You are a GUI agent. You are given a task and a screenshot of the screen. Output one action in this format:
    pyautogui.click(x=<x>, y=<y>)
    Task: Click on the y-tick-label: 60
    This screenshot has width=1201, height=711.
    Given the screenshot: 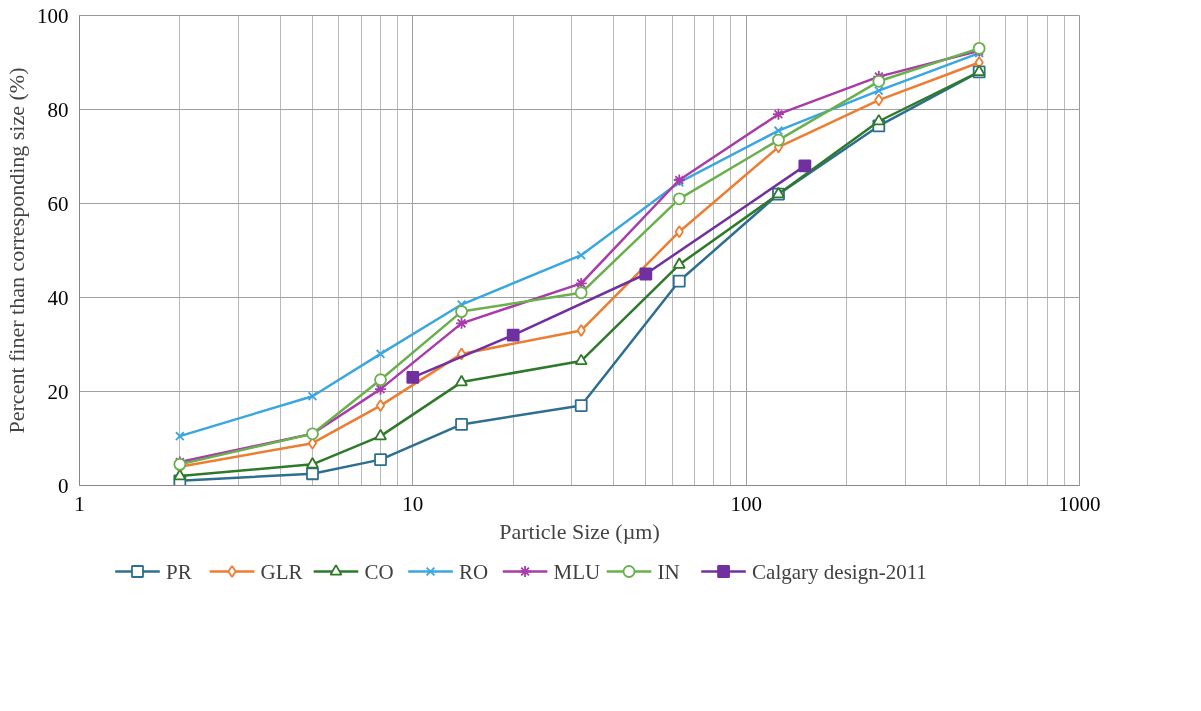 What is the action you would take?
    pyautogui.click(x=58, y=203)
    